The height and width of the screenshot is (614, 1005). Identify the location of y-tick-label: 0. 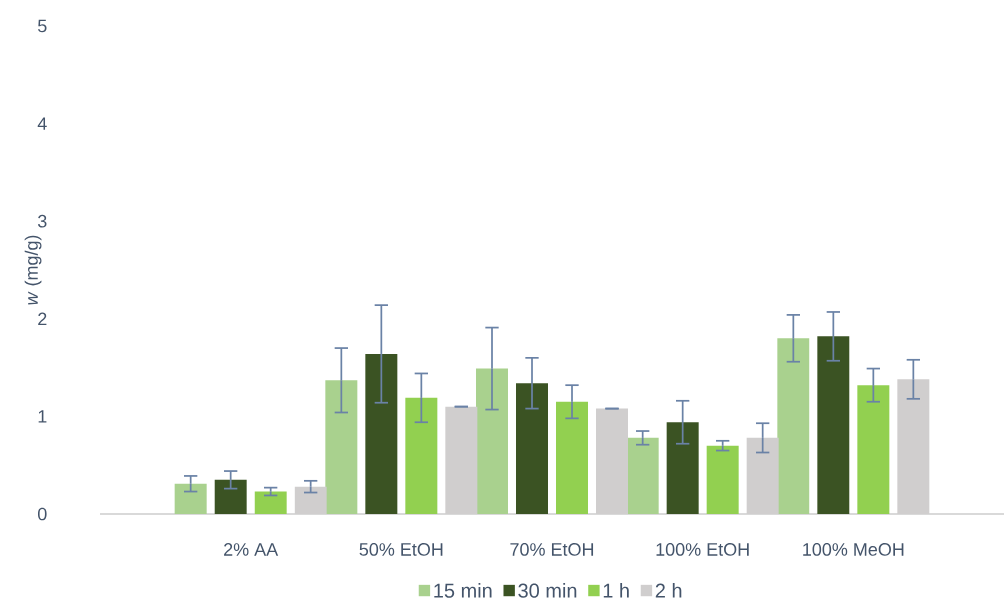
(42, 514).